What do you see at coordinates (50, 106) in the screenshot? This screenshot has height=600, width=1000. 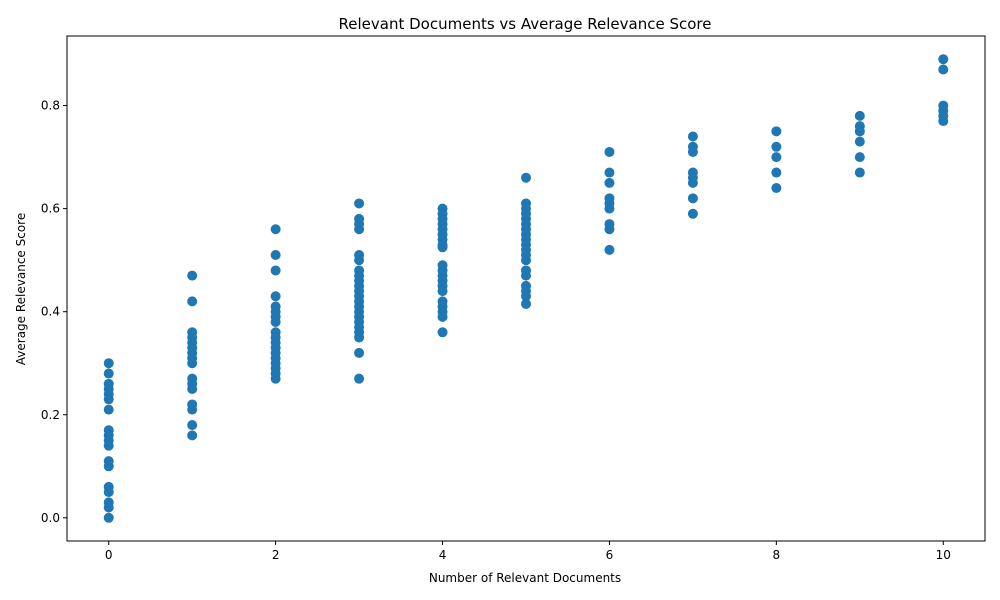 I see `y-tick-label: 0.8` at bounding box center [50, 106].